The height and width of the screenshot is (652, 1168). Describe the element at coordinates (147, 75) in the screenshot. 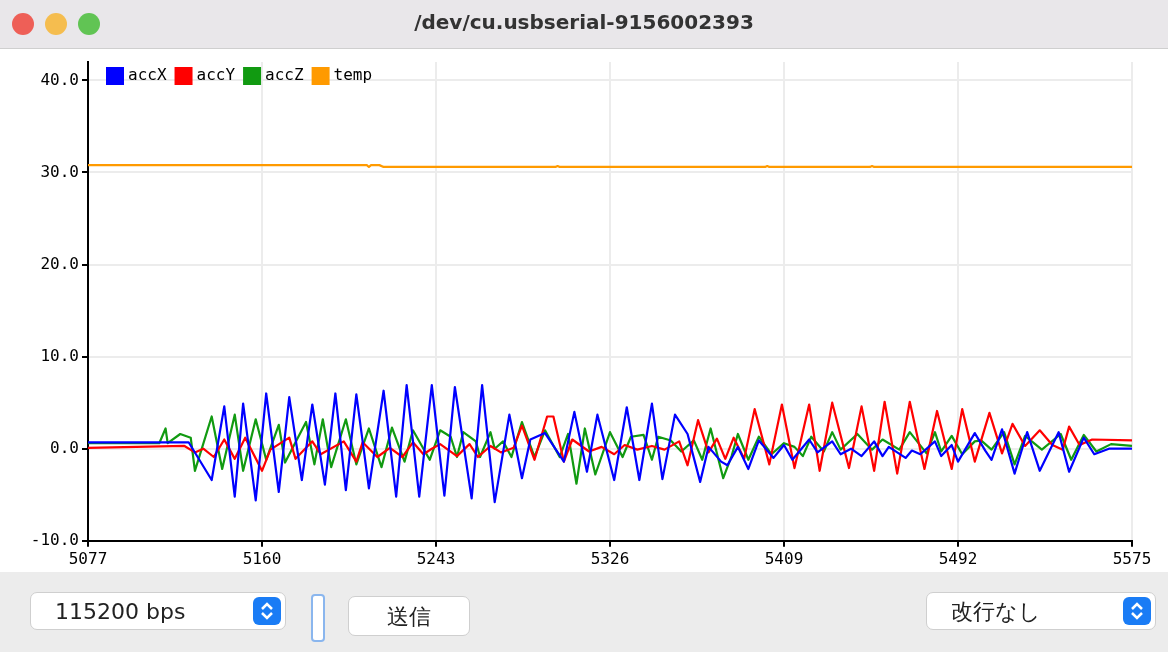

I see `legend-label: accX` at that location.